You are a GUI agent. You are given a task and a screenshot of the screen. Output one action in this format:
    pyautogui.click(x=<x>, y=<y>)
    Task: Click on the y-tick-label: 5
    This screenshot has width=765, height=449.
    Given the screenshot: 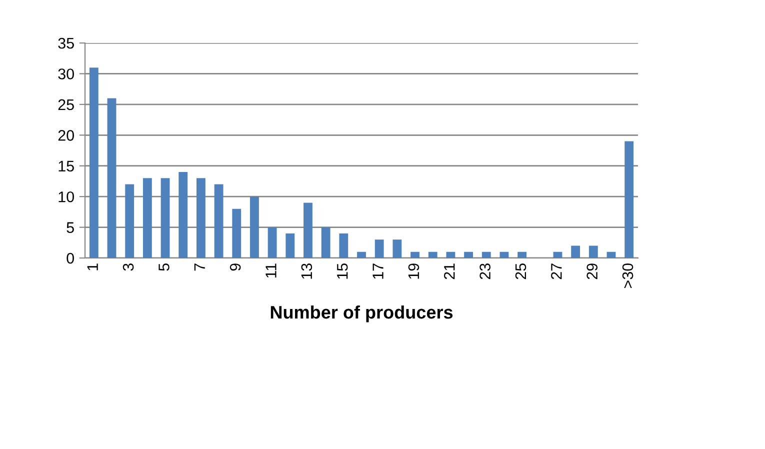 What is the action you would take?
    pyautogui.click(x=70, y=227)
    